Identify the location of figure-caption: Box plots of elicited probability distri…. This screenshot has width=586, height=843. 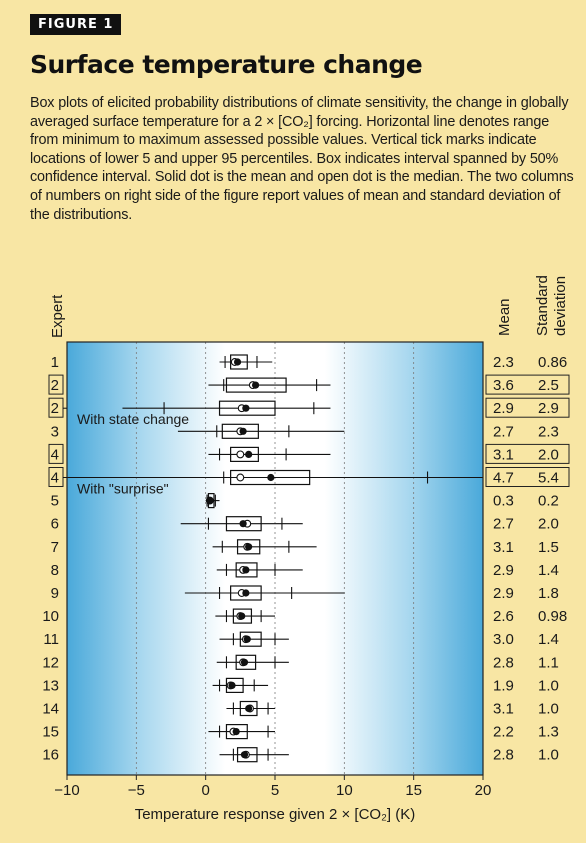
(302, 159).